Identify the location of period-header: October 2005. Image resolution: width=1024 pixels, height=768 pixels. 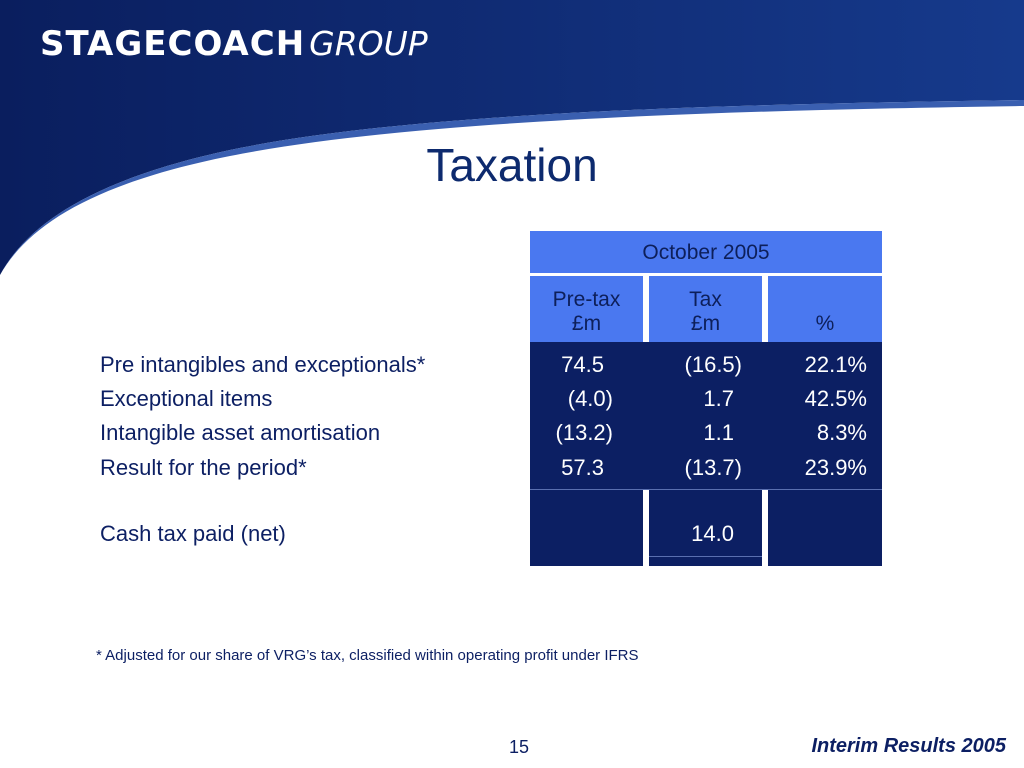
(706, 252).